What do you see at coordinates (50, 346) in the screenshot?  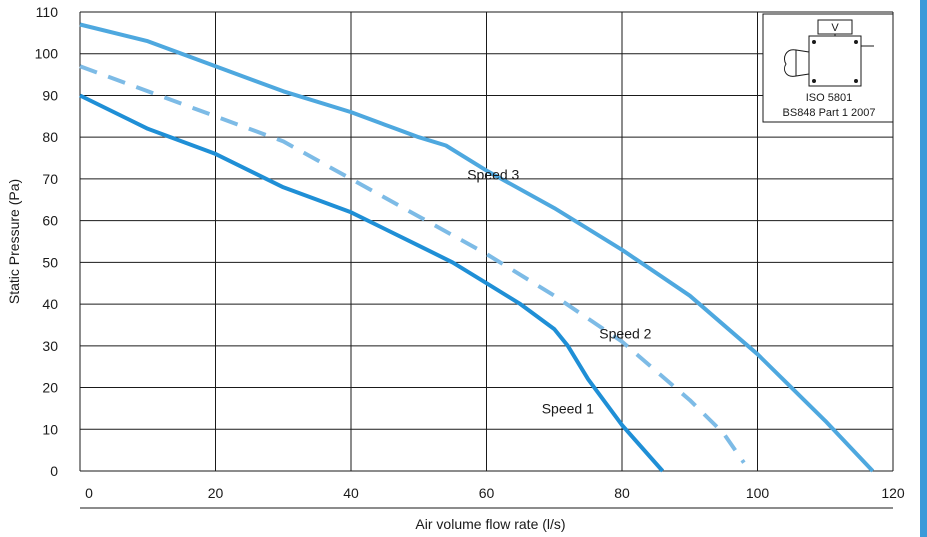 I see `y-tick-label: 30` at bounding box center [50, 346].